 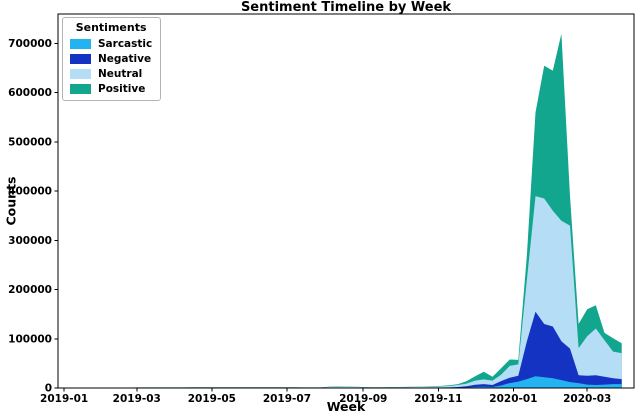 What do you see at coordinates (30, 44) in the screenshot?
I see `y-tick-label: 700000` at bounding box center [30, 44].